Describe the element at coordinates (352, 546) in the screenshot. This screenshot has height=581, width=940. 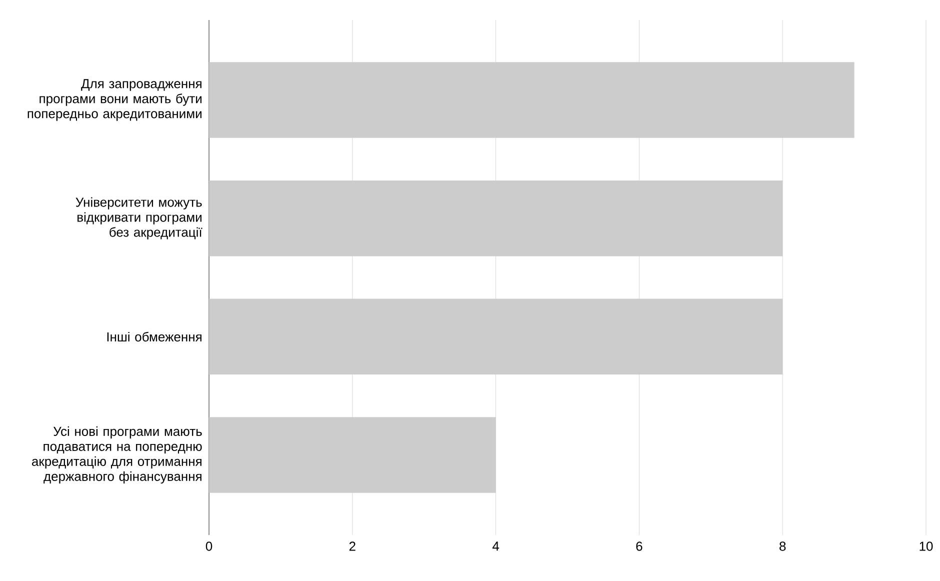
I see `x-tick-label: 2` at that location.